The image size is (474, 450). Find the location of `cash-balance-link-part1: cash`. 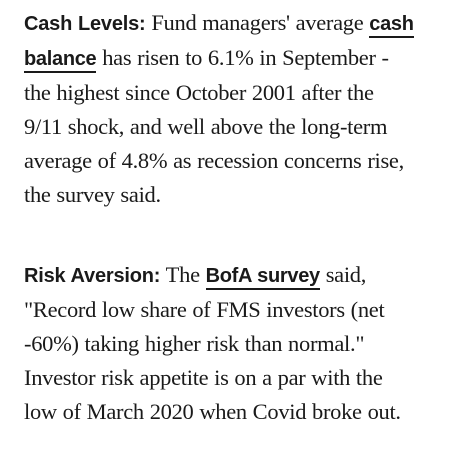

cash-balance-link-part1: cash is located at coordinates (391, 25).